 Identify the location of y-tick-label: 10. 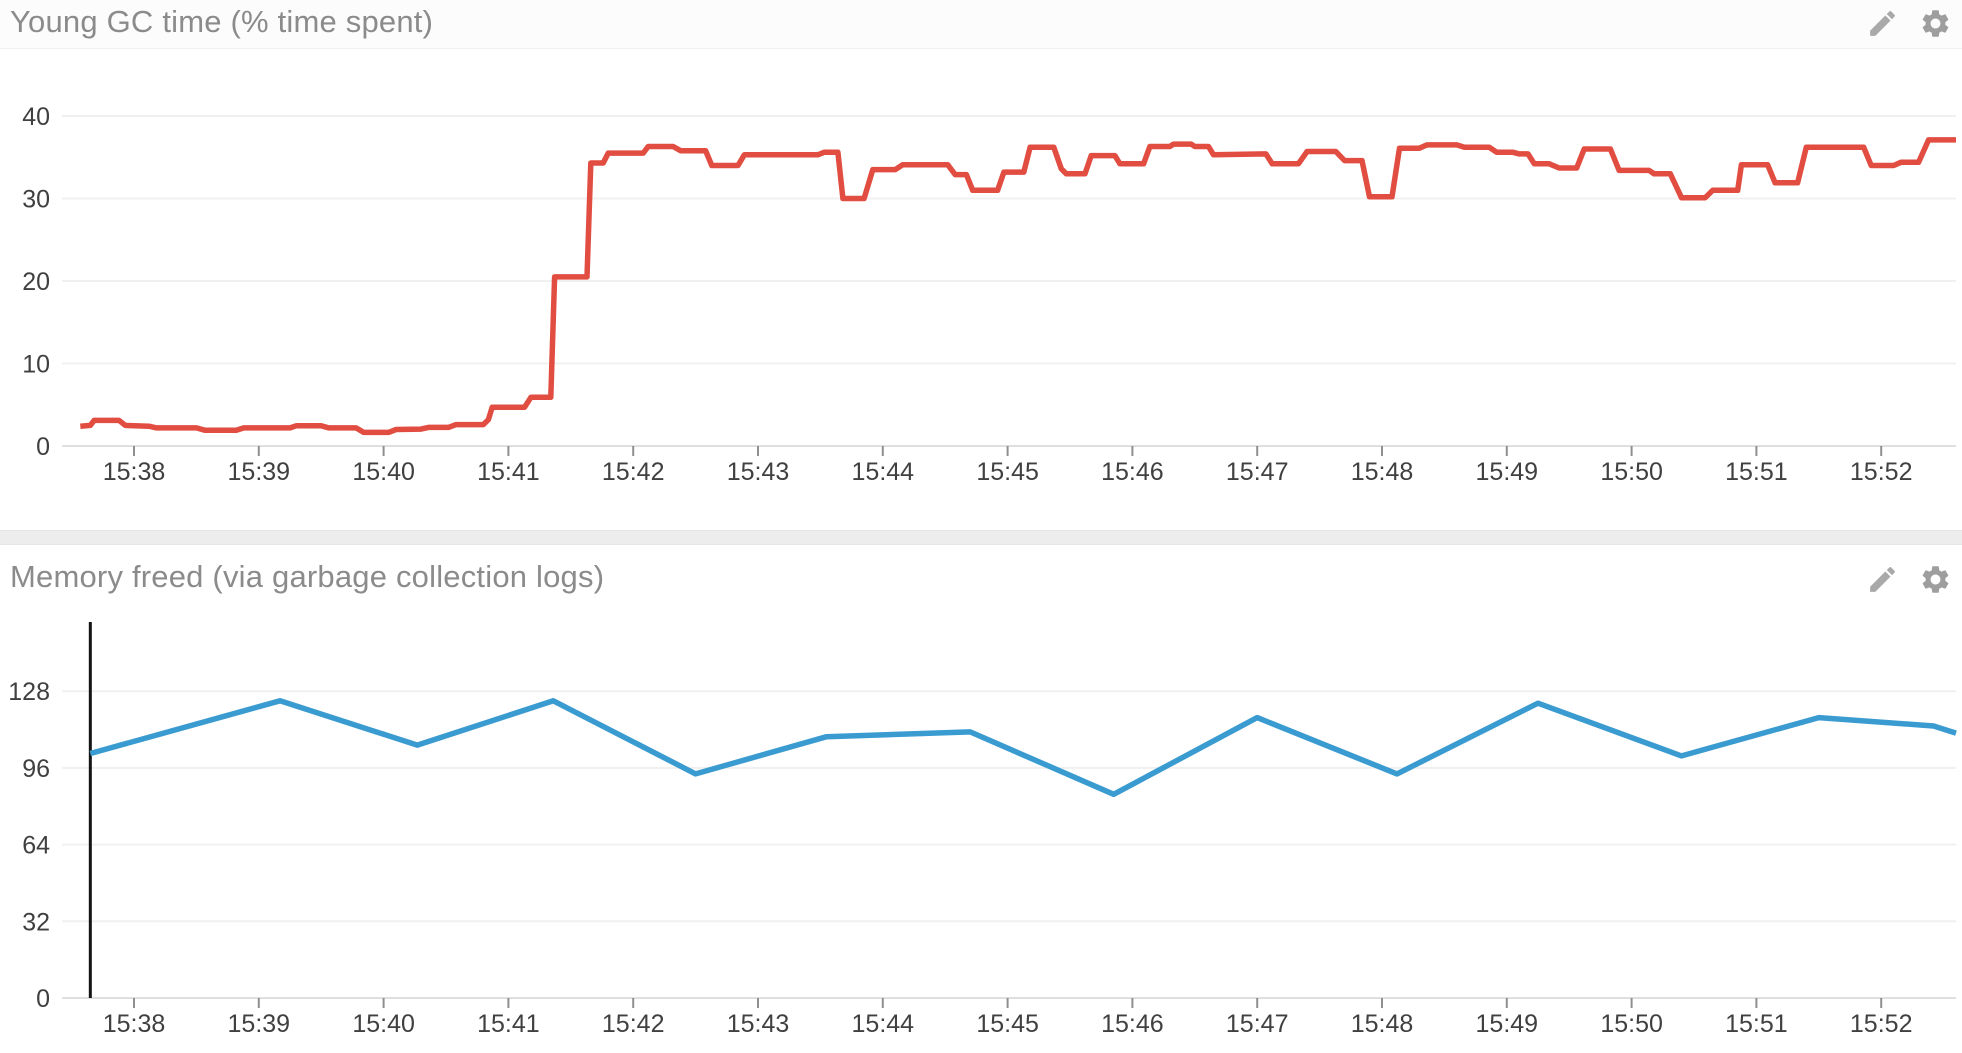
(36, 365).